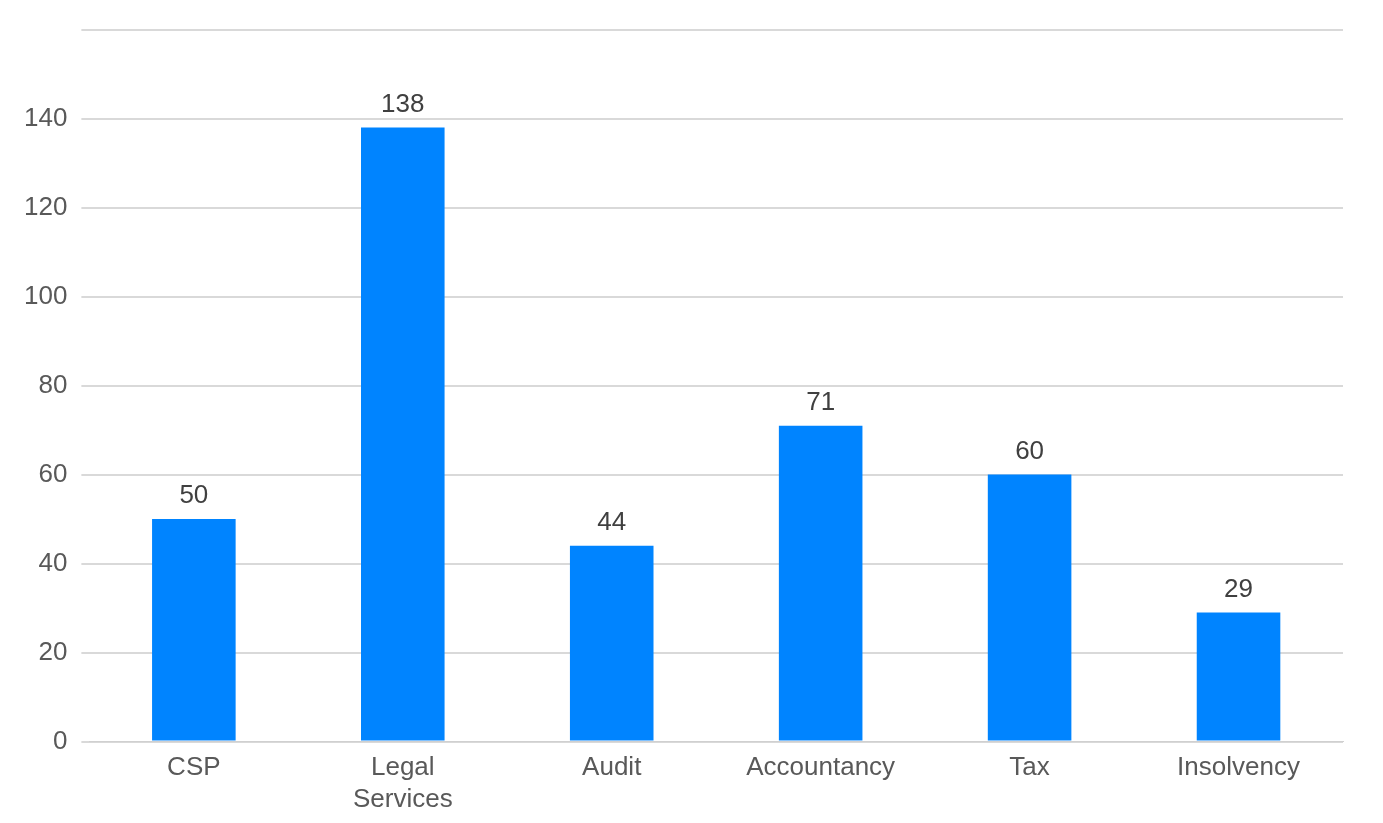 The width and height of the screenshot is (1383, 823). I want to click on x-tick-label: Audit, so click(612, 766).